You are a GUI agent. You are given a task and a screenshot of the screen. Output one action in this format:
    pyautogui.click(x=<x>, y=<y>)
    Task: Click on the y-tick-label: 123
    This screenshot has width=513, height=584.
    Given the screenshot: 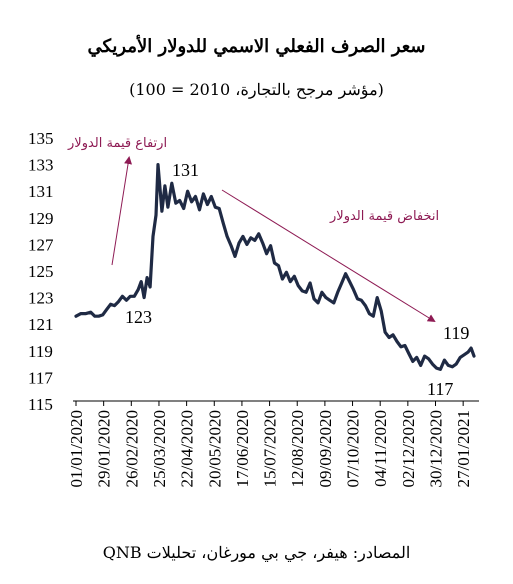 What is the action you would take?
    pyautogui.click(x=41, y=298)
    